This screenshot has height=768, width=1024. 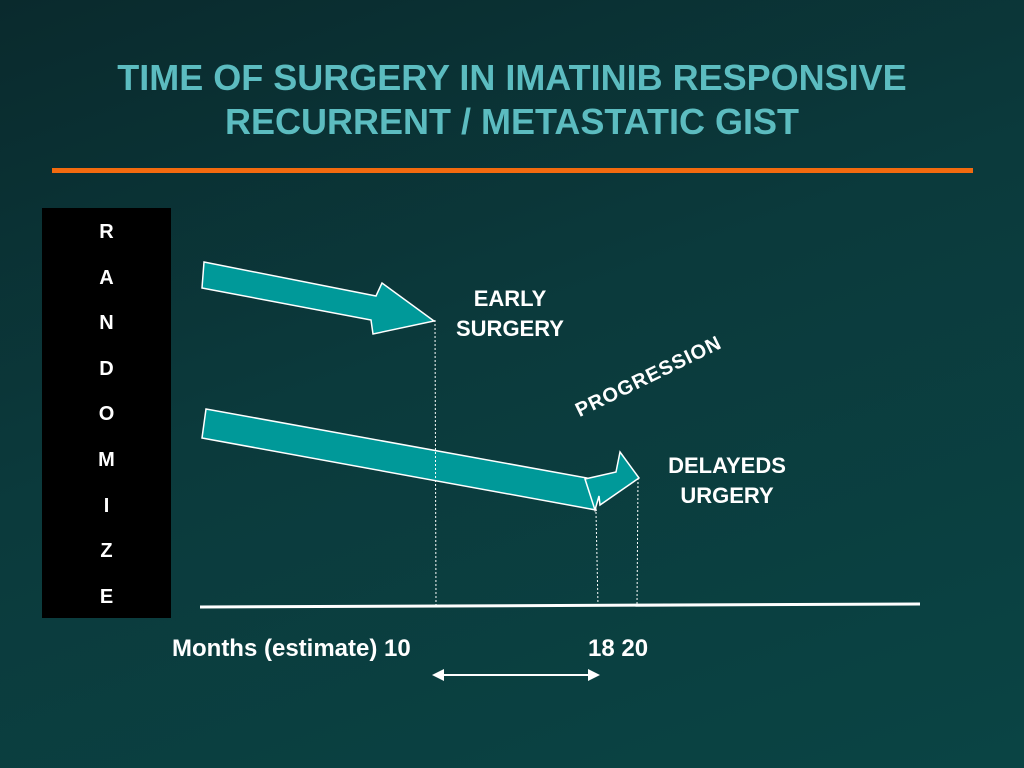 What do you see at coordinates (438, 675) in the screenshot?
I see `interval-arrow-left-head` at bounding box center [438, 675].